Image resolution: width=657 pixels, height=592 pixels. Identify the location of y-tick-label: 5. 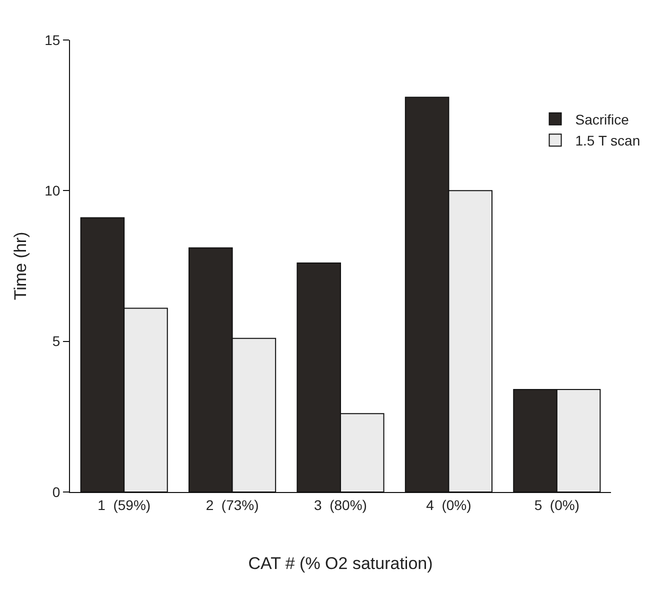
(56, 341).